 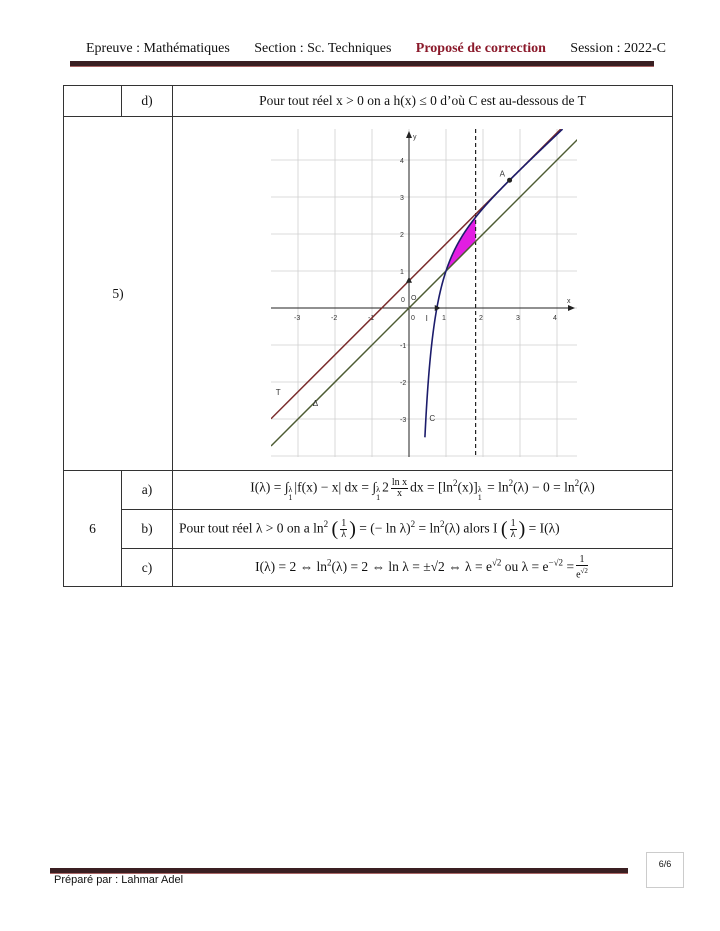 I want to click on point-I-marker, so click(x=437, y=308).